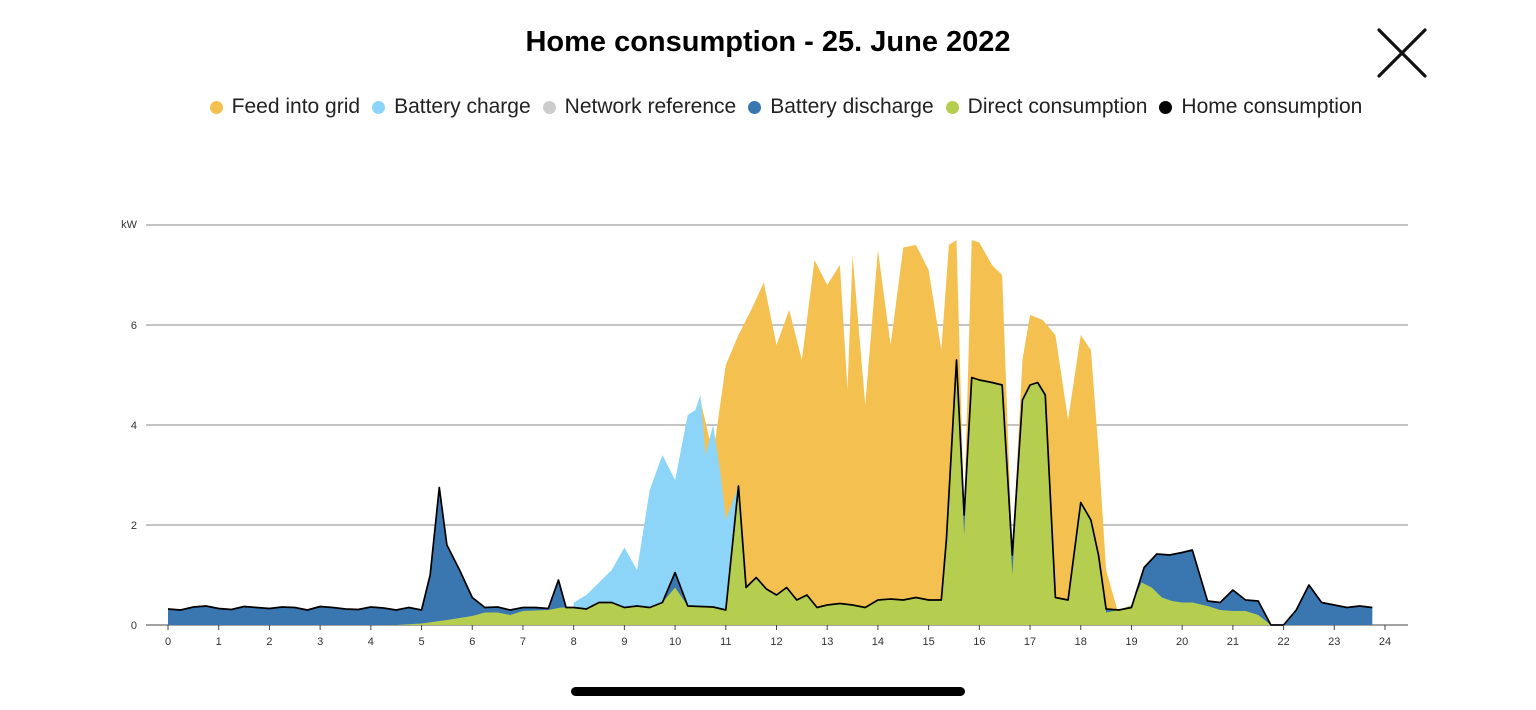 The image size is (1536, 710). Describe the element at coordinates (827, 642) in the screenshot. I see `x-tick-label: 13` at that location.